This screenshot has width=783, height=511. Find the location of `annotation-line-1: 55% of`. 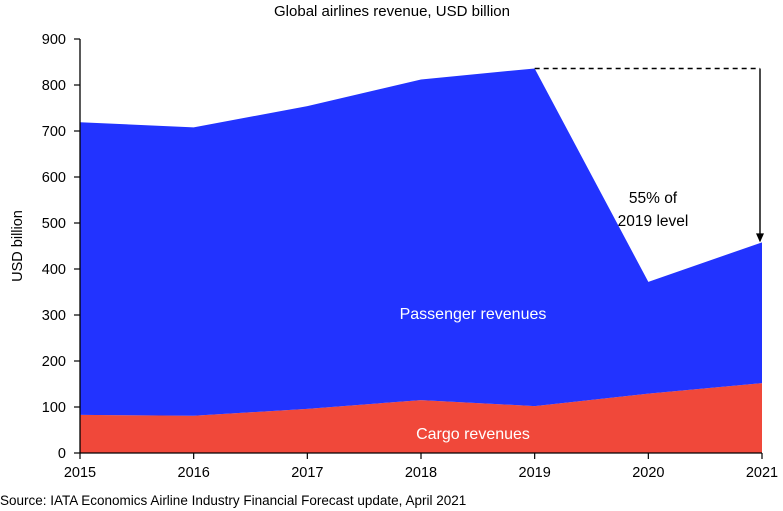

annotation-line-1: 55% of is located at coordinates (653, 198).